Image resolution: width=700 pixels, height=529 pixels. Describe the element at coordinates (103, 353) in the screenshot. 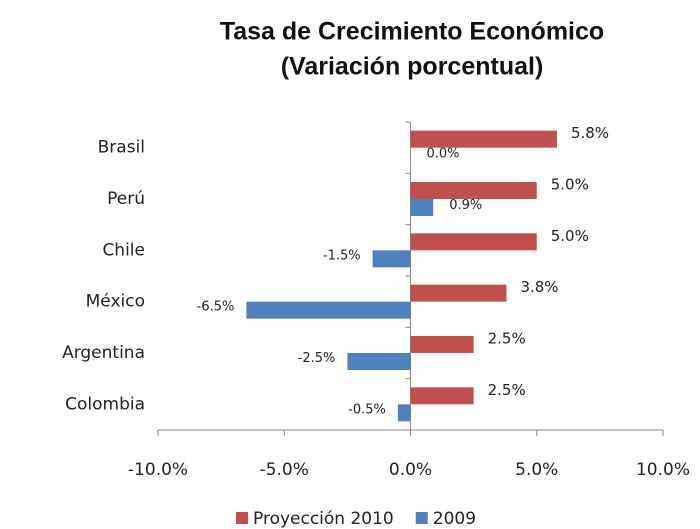

I see `category-label: Argentina` at that location.